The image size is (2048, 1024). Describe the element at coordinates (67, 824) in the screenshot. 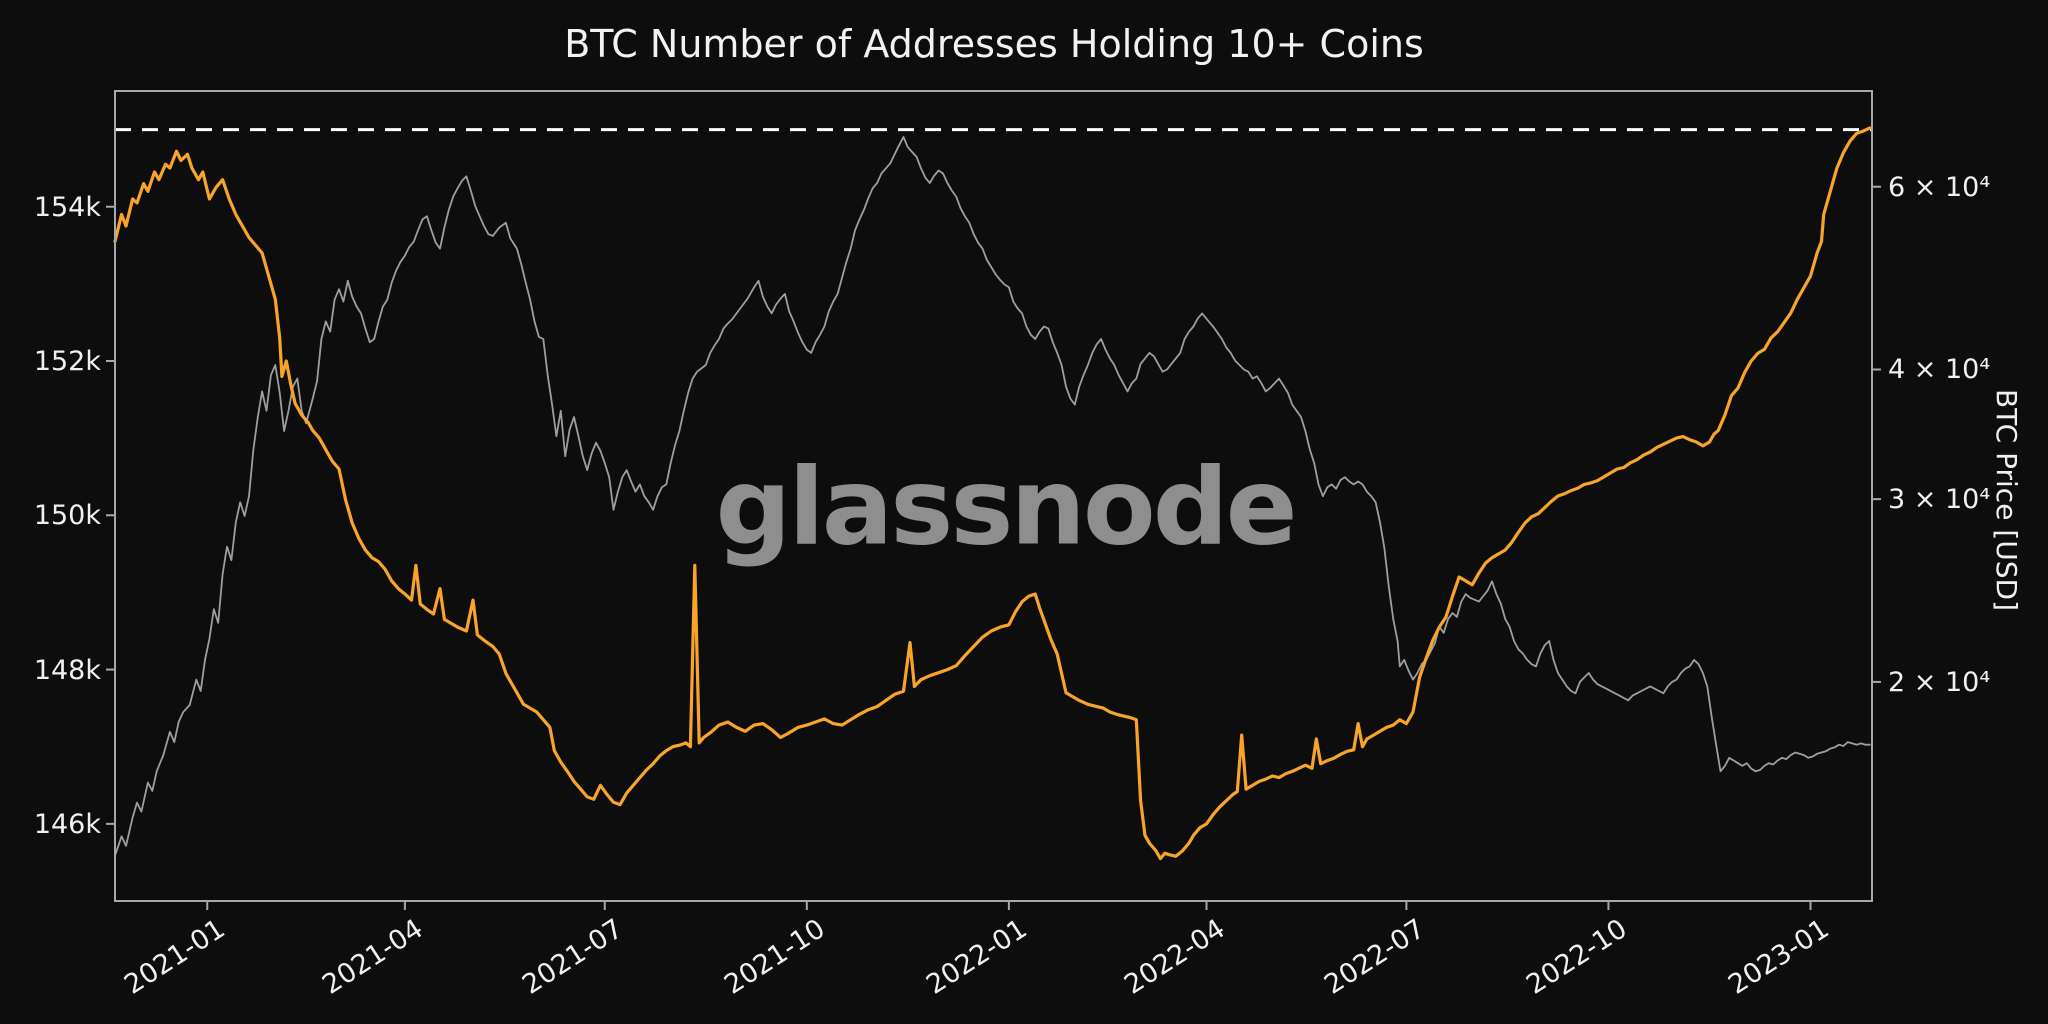

I see `left-axis-tick-label: 146k` at that location.